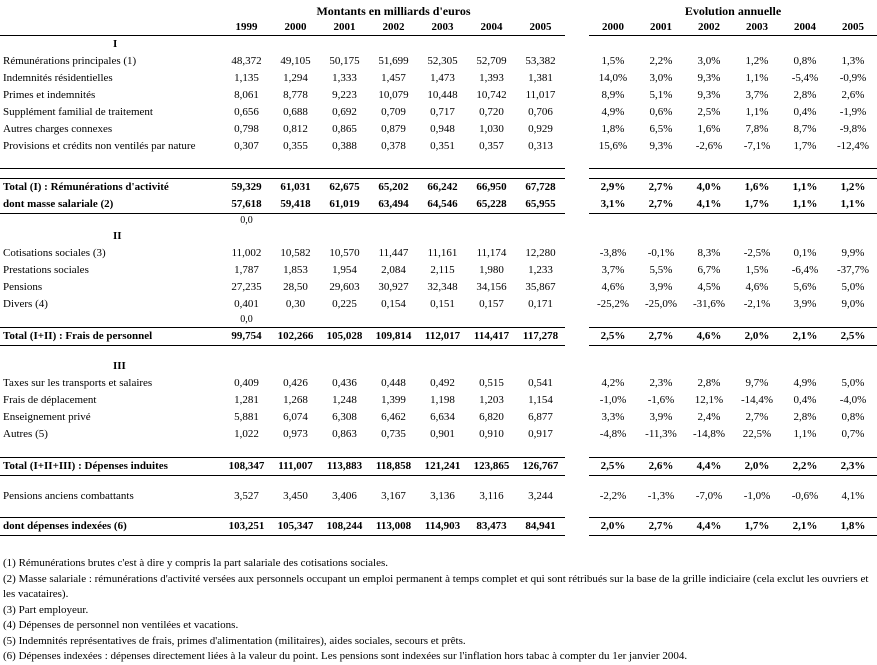 This screenshot has width=877, height=665. What do you see at coordinates (246, 287) in the screenshot?
I see `amount-cell: 27,235` at bounding box center [246, 287].